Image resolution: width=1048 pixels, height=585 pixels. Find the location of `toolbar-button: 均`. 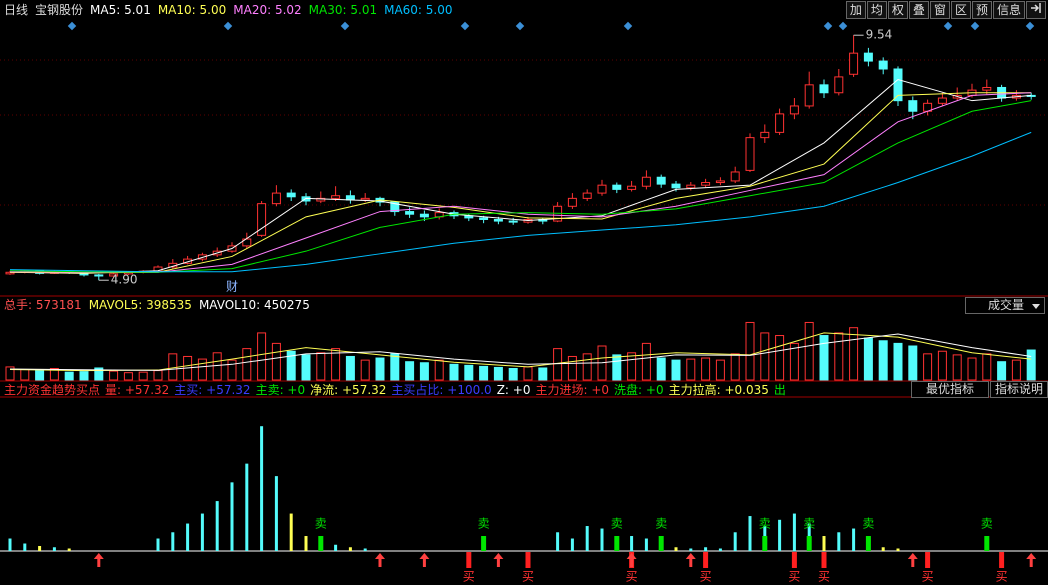

toolbar-button: 均 is located at coordinates (876, 10).